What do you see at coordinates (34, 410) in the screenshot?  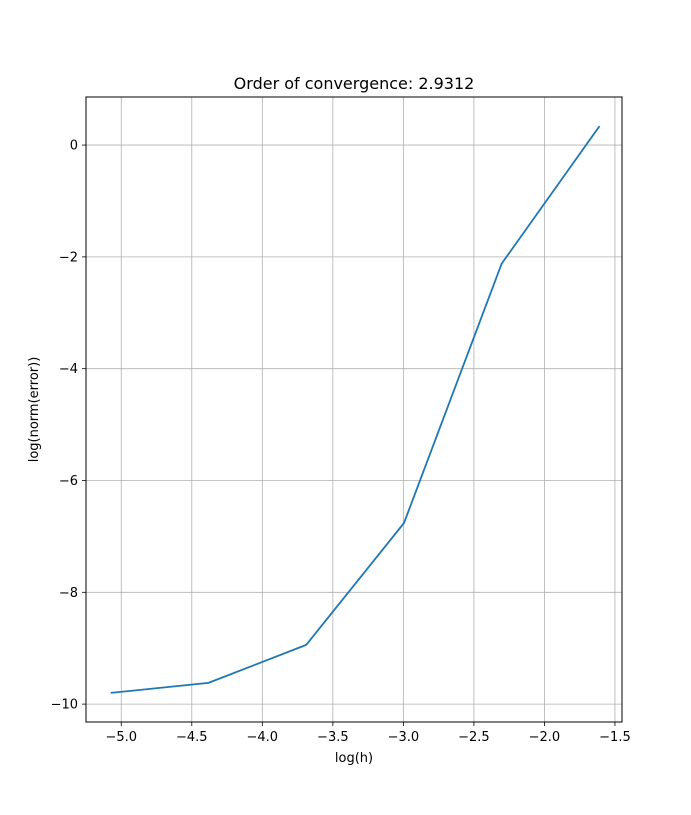 I see `y-axis-label: log(norm(error))` at bounding box center [34, 410].